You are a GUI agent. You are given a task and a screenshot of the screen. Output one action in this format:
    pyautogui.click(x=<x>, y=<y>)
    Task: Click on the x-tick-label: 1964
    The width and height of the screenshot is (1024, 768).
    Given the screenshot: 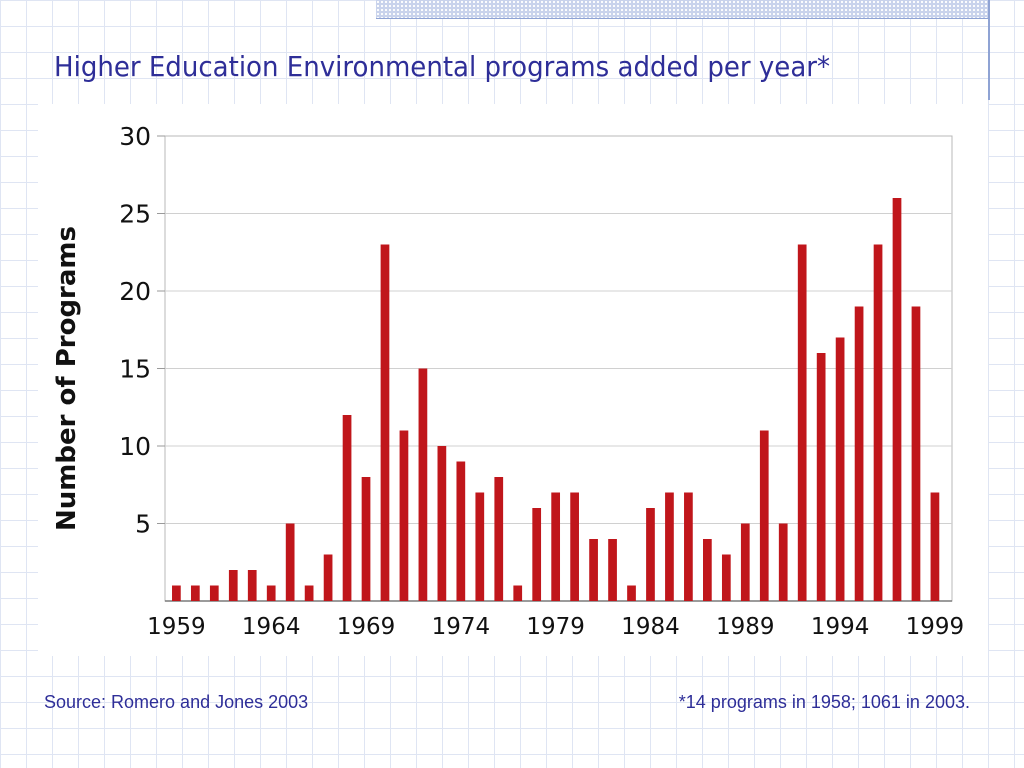 What is the action you would take?
    pyautogui.click(x=271, y=627)
    